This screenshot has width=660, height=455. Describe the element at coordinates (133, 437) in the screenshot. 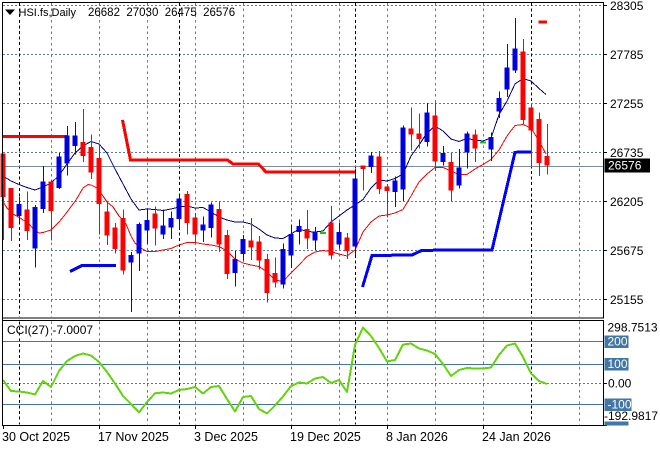

I see `svg-text: 17 Nov 2025` at that location.